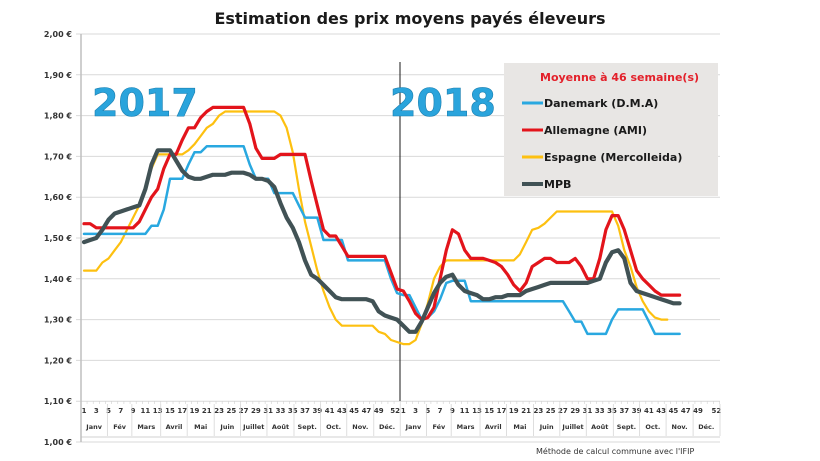 The height and width of the screenshot is (461, 820). I want to click on footnote: Méthode de calcul commune avec l'IFIP, so click(615, 451).